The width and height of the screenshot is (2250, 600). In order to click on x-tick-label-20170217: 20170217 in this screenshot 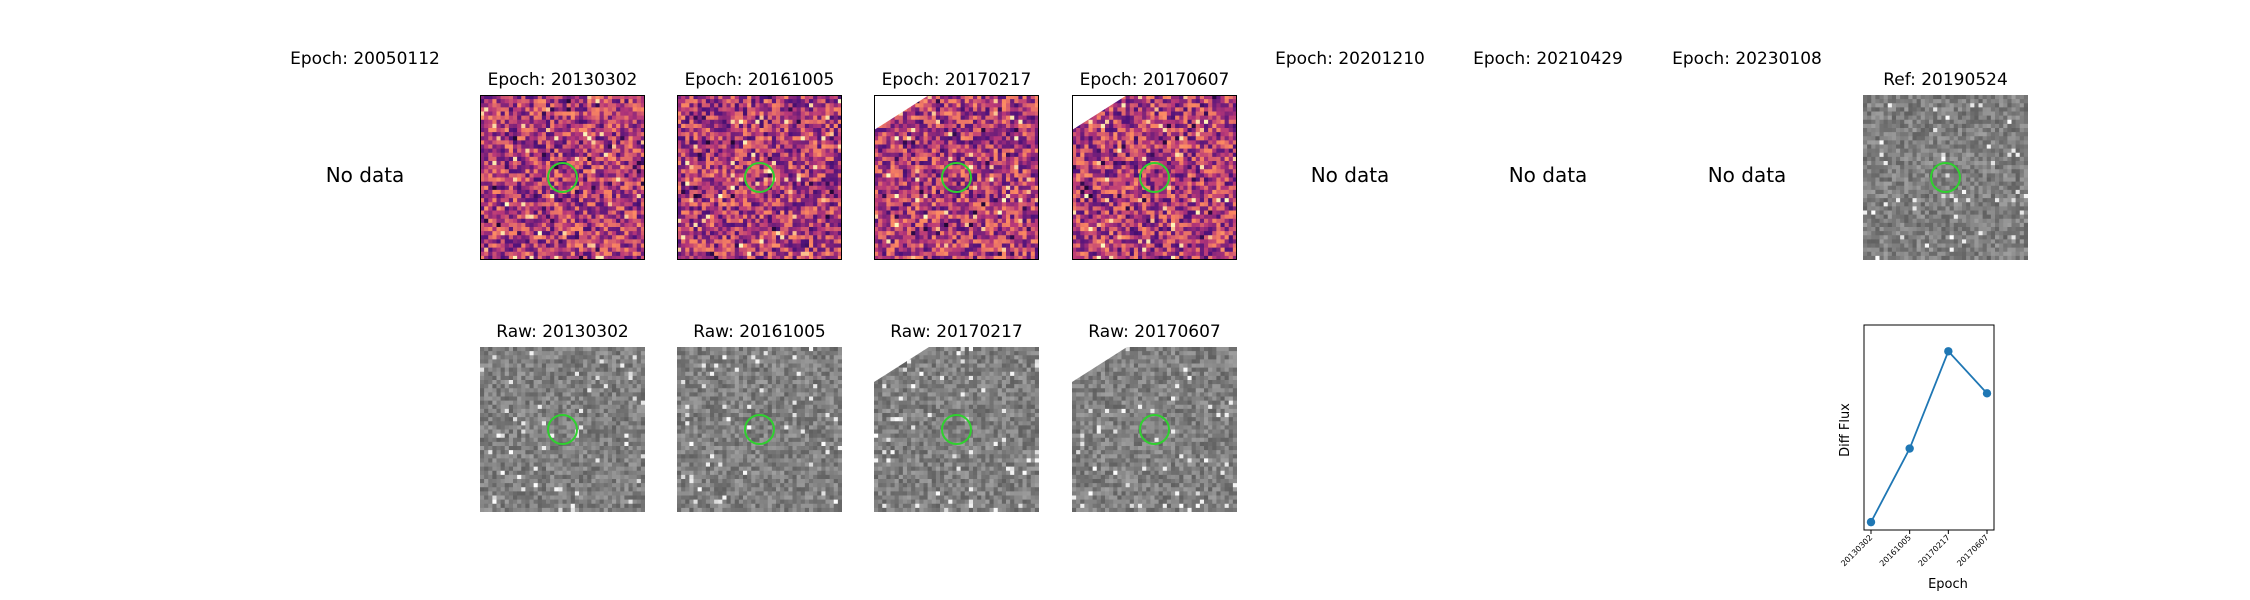, I will do `click(1934, 550)`.